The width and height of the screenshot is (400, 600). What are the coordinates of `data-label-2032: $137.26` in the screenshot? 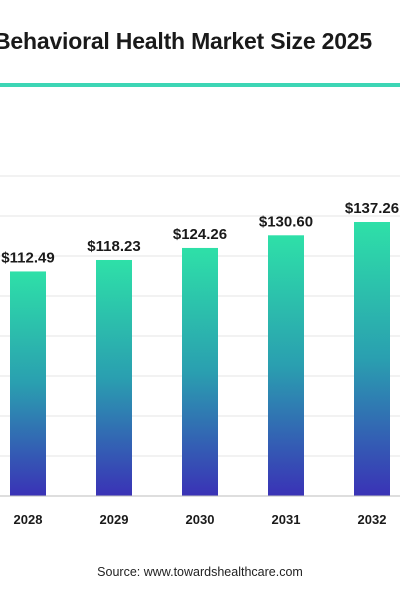 It's located at (372, 208).